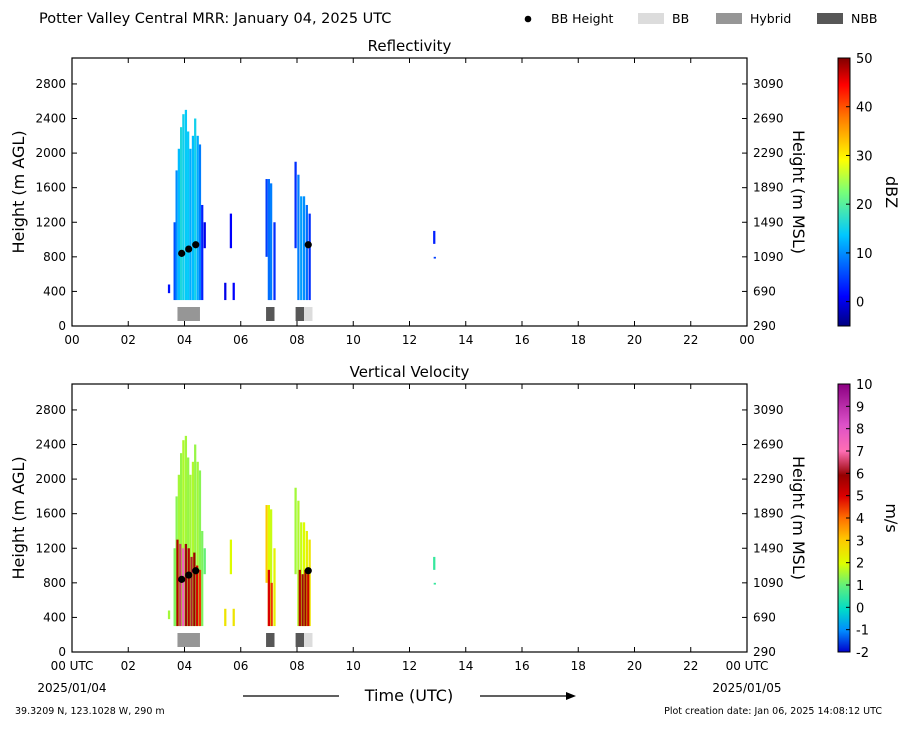 Image resolution: width=900 pixels, height=729 pixels. What do you see at coordinates (768, 119) in the screenshot?
I see `y2-tick-label: 2690` at bounding box center [768, 119].